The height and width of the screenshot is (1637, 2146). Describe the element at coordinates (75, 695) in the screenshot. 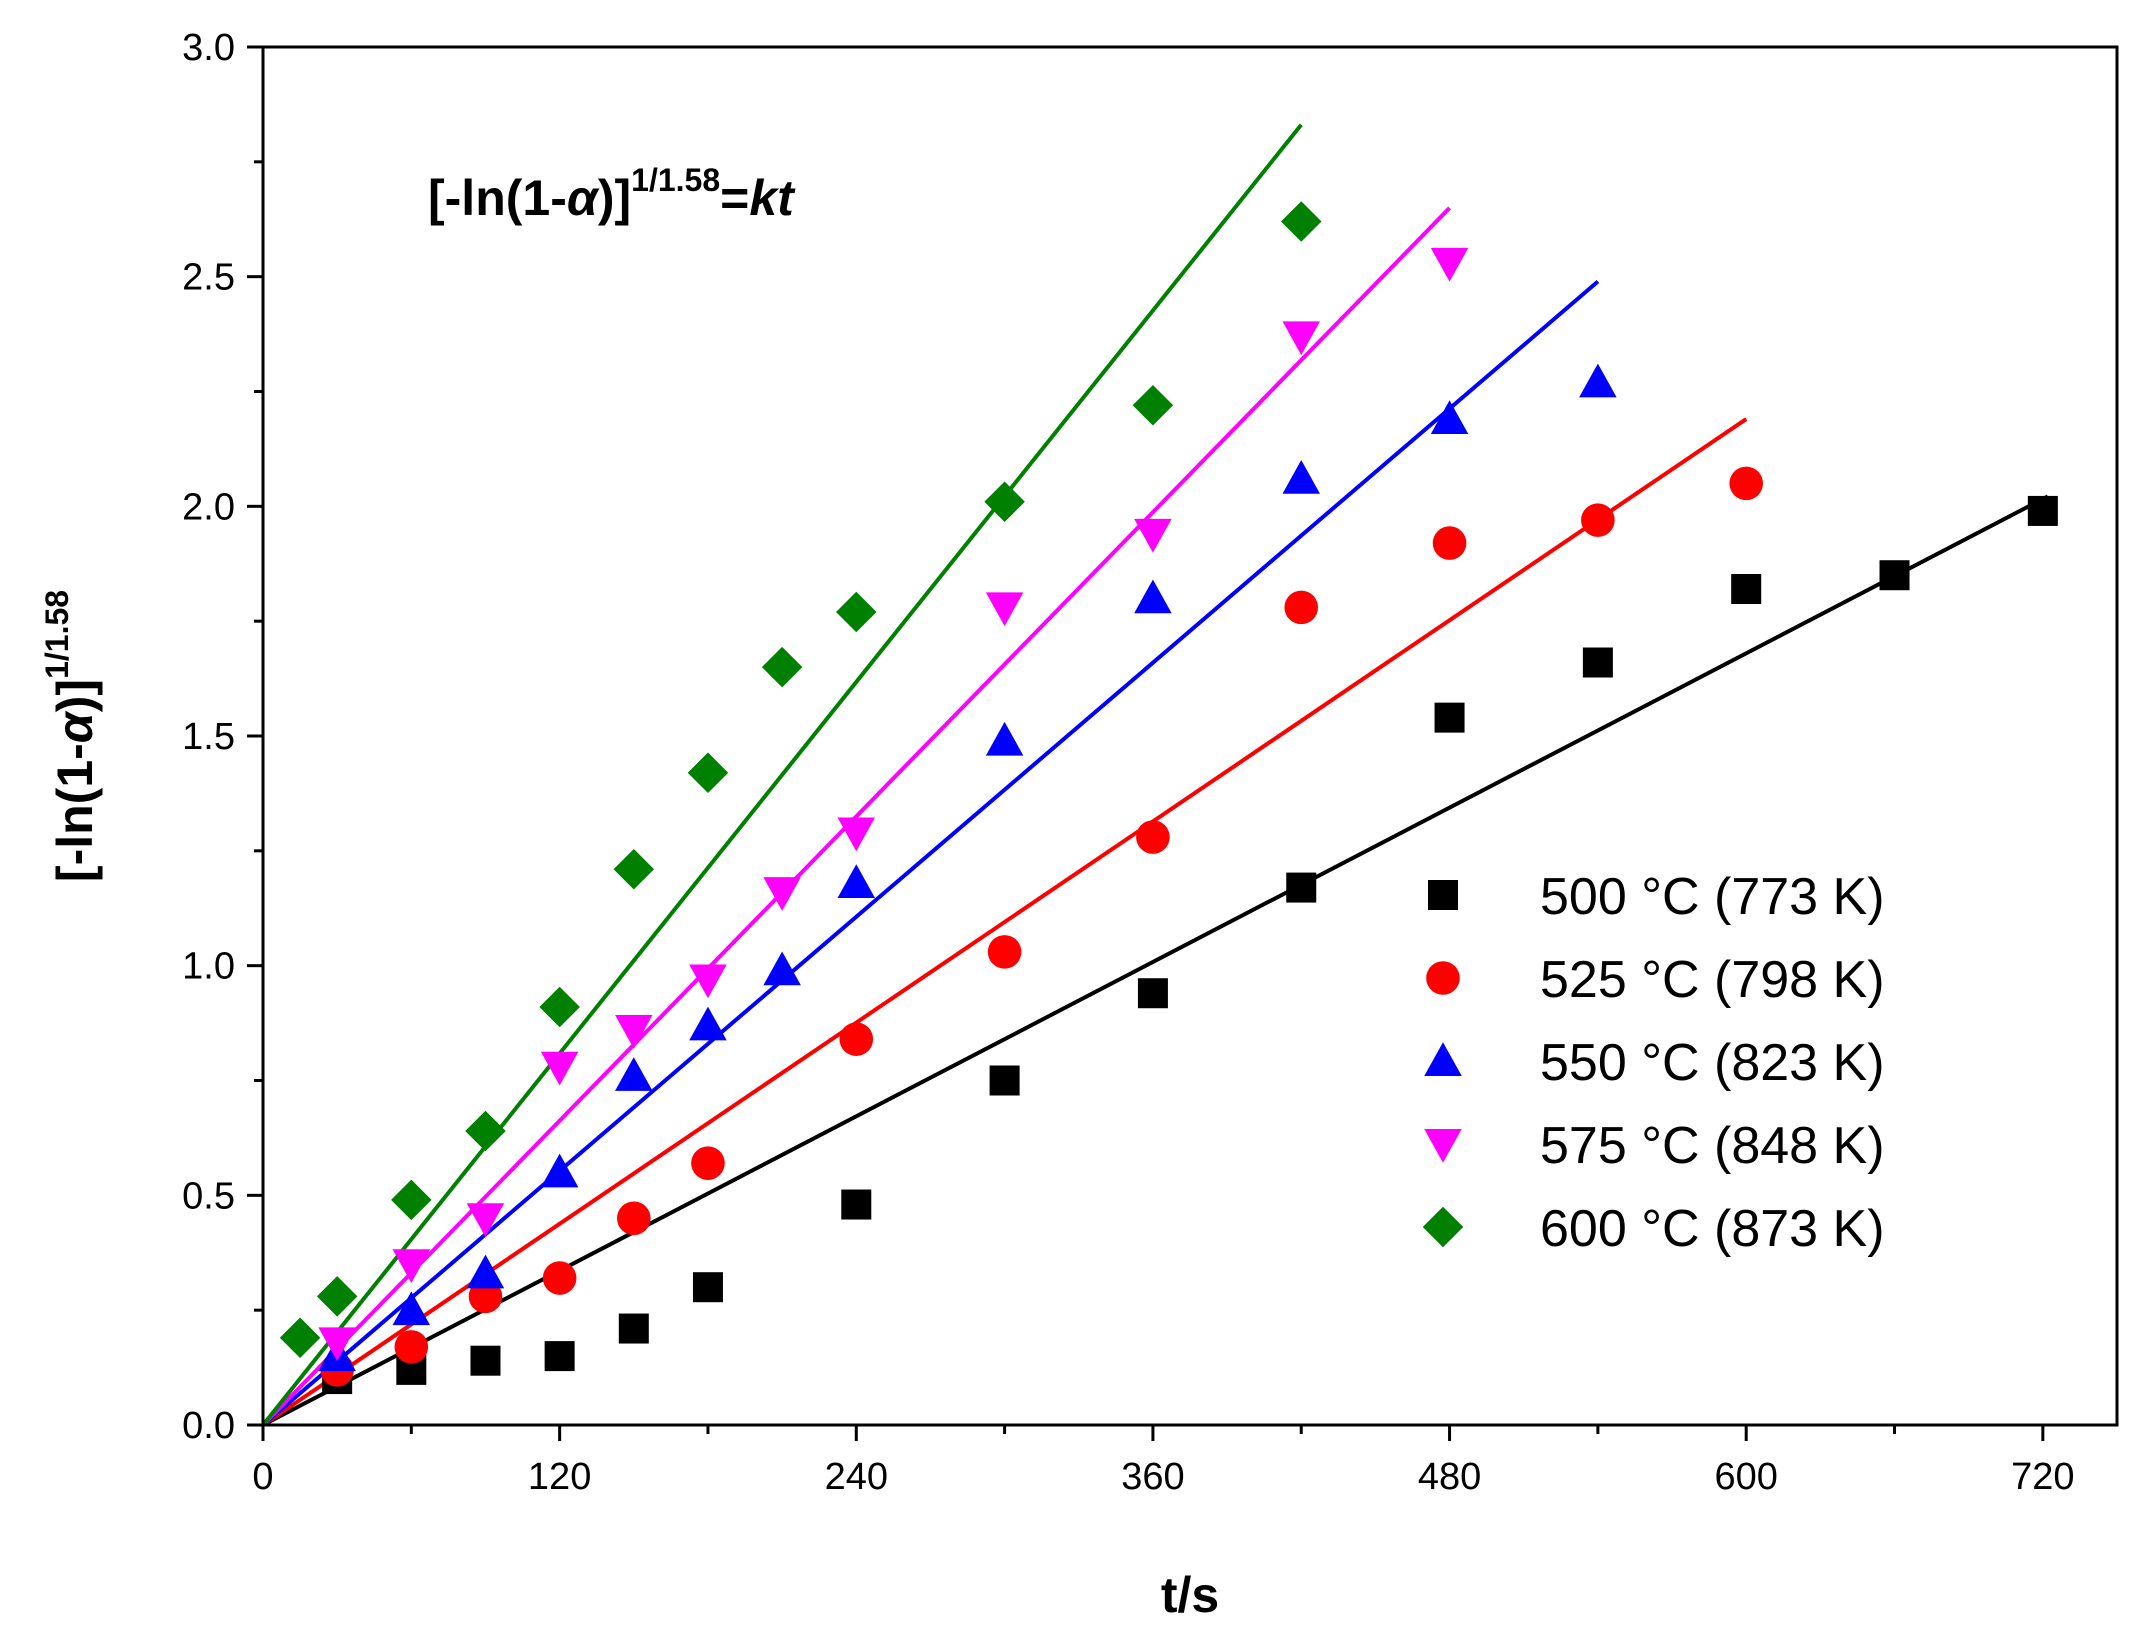

I see `y-axis-title-close: )]` at that location.